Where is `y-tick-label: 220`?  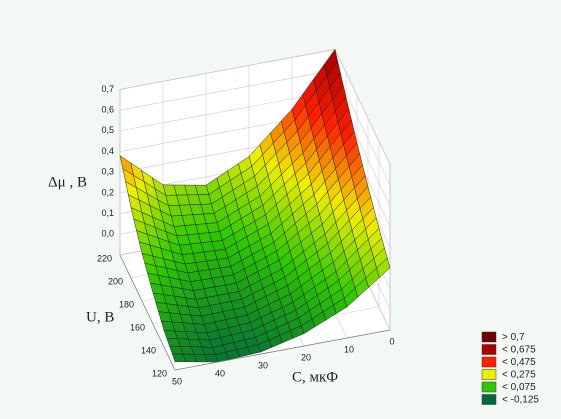
y-tick-label: 220 is located at coordinates (104, 258).